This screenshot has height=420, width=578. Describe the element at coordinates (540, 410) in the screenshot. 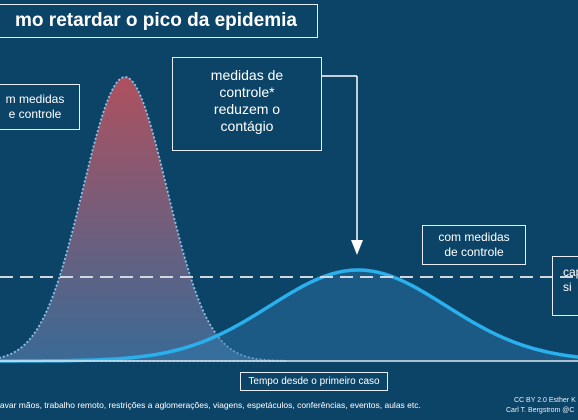

I see `credit-line2: Carl T. Bergstrom @C` at that location.